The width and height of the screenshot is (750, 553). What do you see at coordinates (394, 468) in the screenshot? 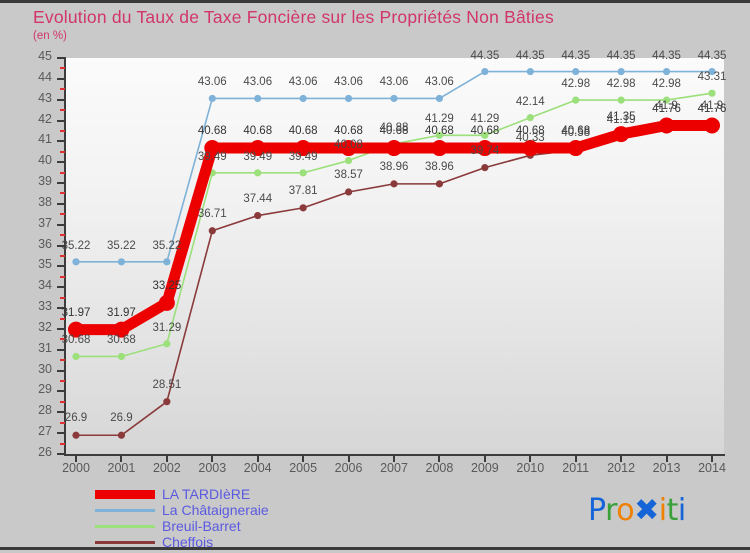
I see `x-axis-label: 2007` at bounding box center [394, 468].